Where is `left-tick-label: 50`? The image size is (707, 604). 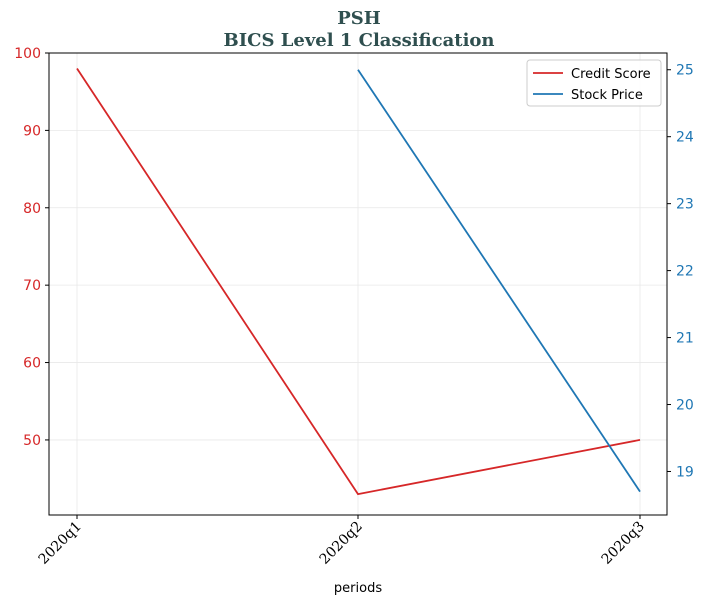 left-tick-label: 50 is located at coordinates (32, 441).